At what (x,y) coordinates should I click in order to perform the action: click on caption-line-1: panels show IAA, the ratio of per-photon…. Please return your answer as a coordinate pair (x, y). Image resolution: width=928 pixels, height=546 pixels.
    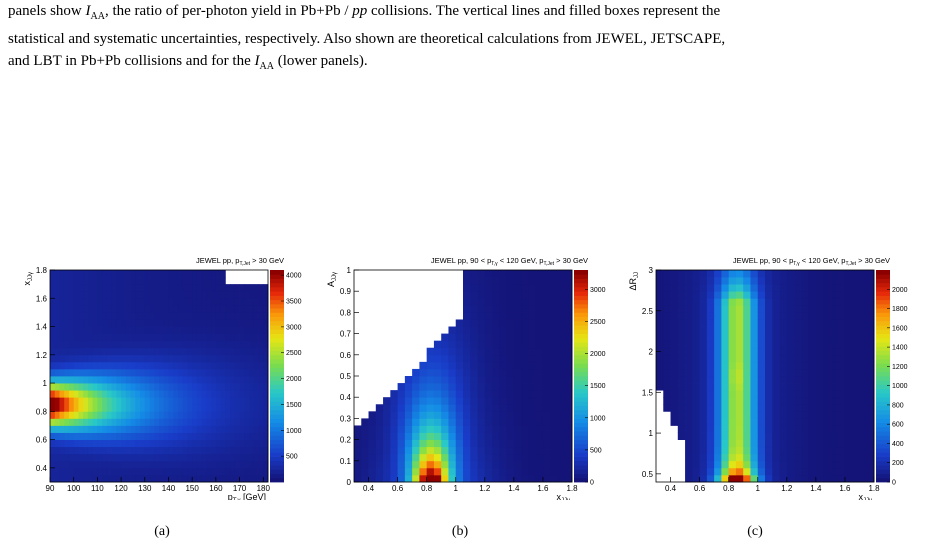
    Looking at the image, I should click on (364, 12).